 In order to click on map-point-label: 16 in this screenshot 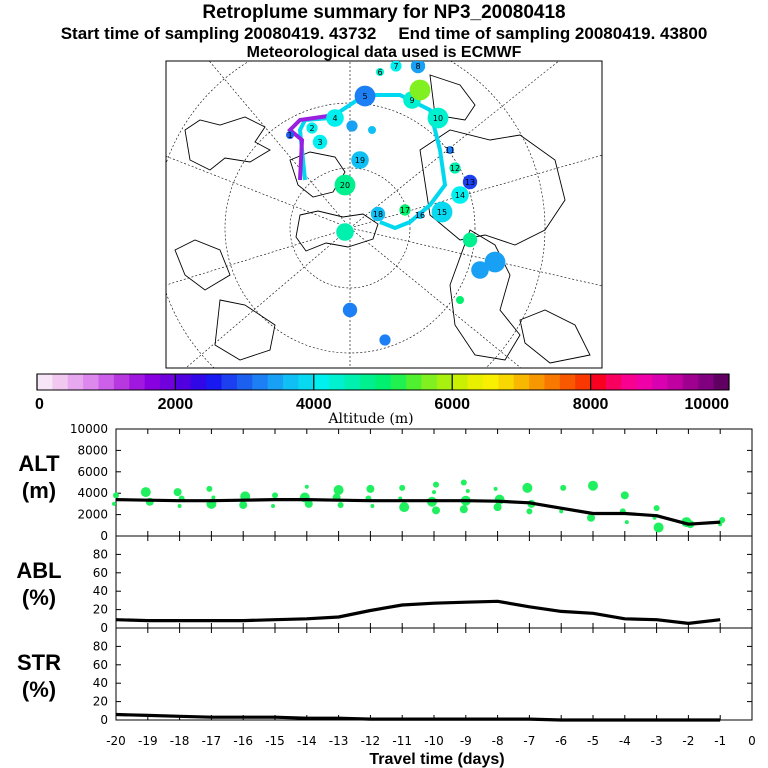, I will do `click(420, 215)`.